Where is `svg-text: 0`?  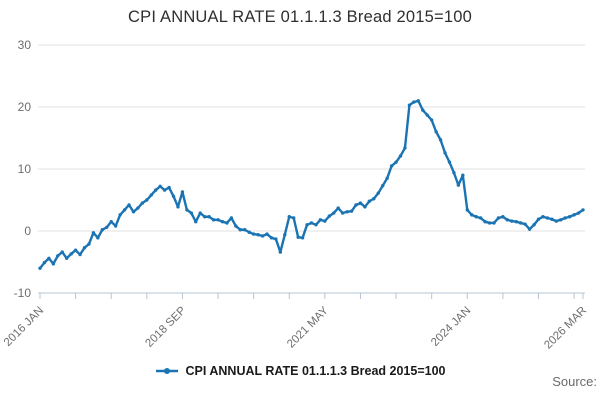 svg-text: 0 is located at coordinates (27, 231).